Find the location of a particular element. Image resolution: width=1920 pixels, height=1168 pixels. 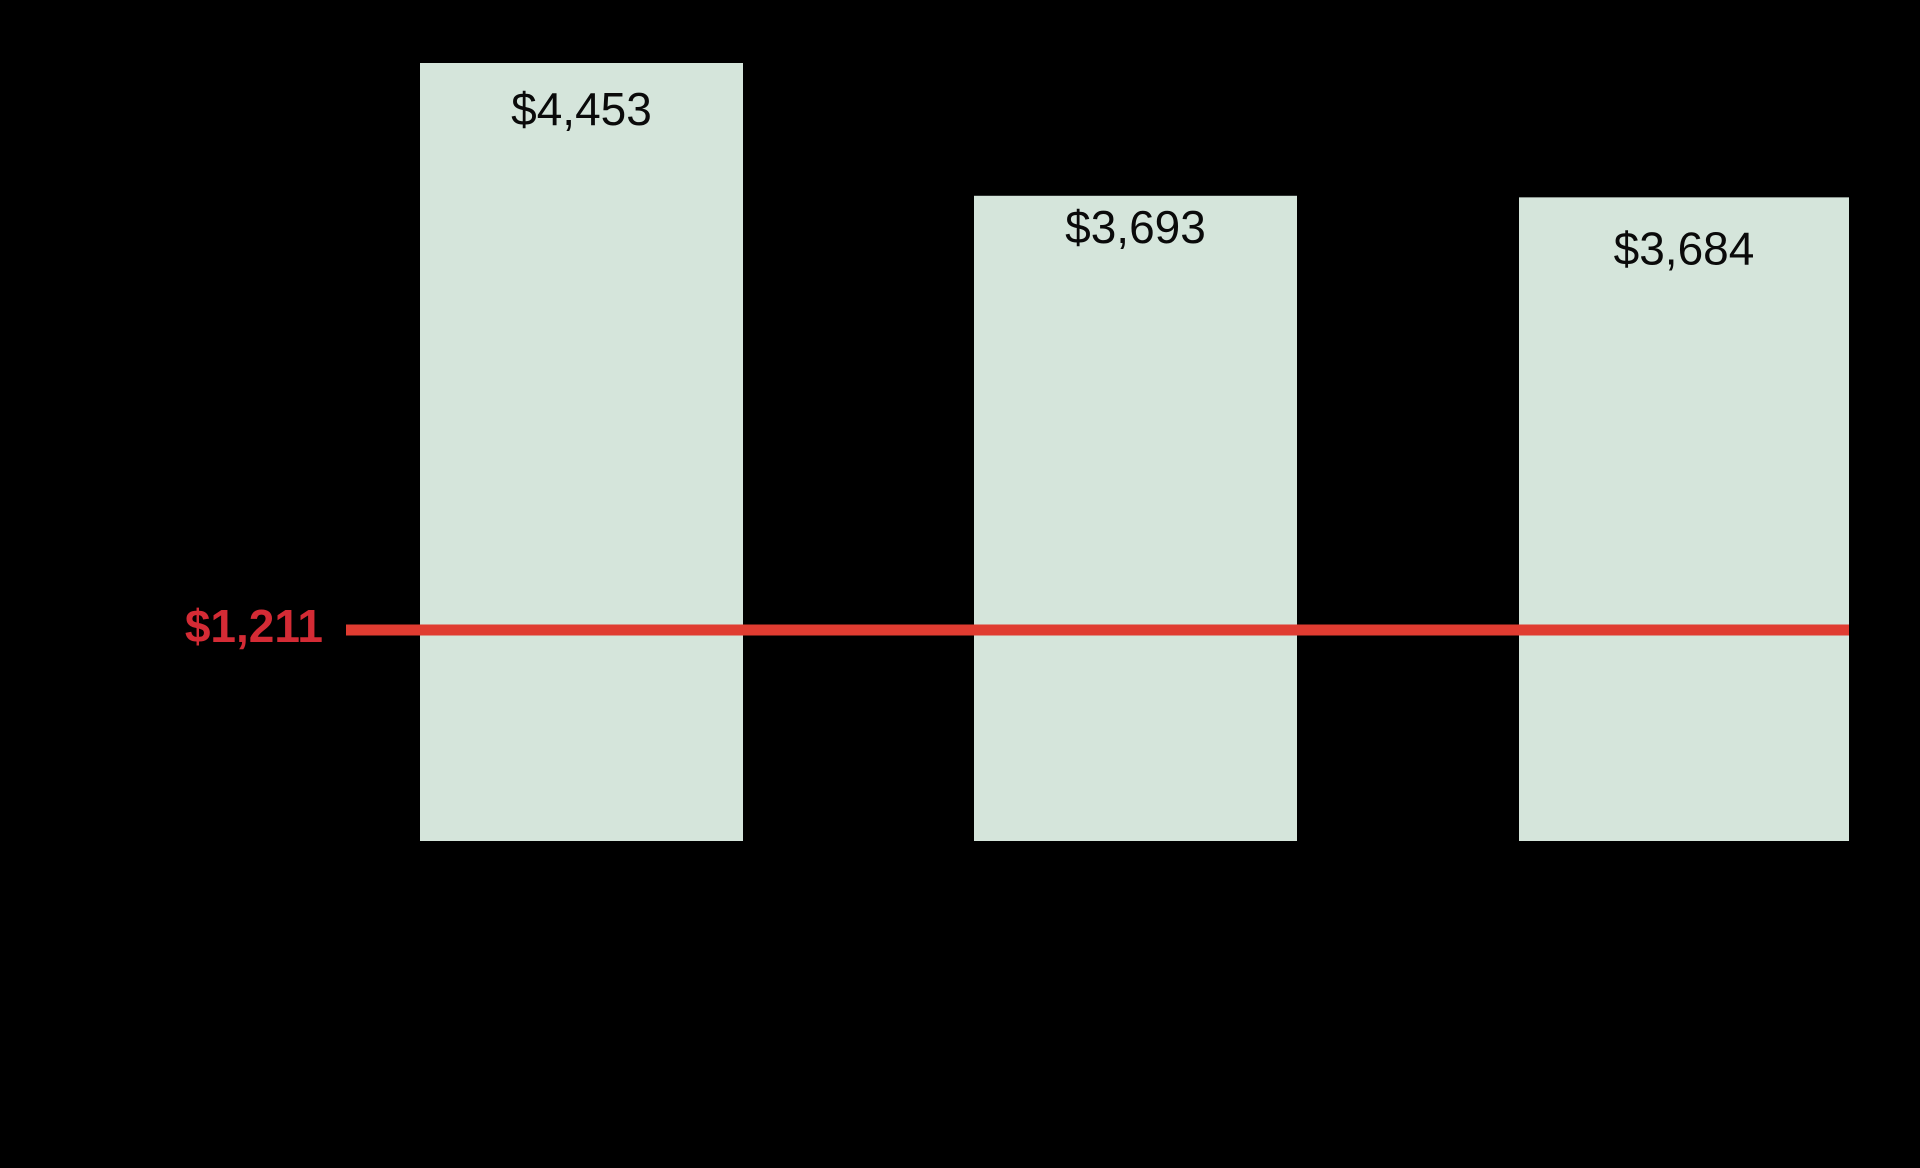

reference-line-label: $1,211 is located at coordinates (254, 626).